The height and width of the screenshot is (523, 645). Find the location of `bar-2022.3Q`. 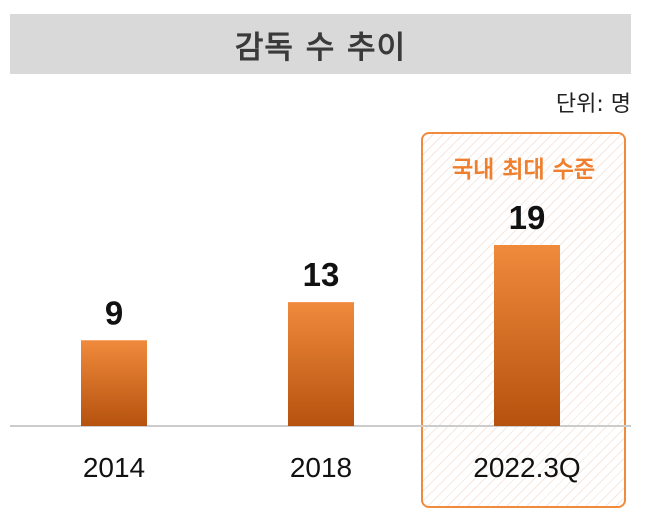

bar-2022.3Q is located at coordinates (527, 335).